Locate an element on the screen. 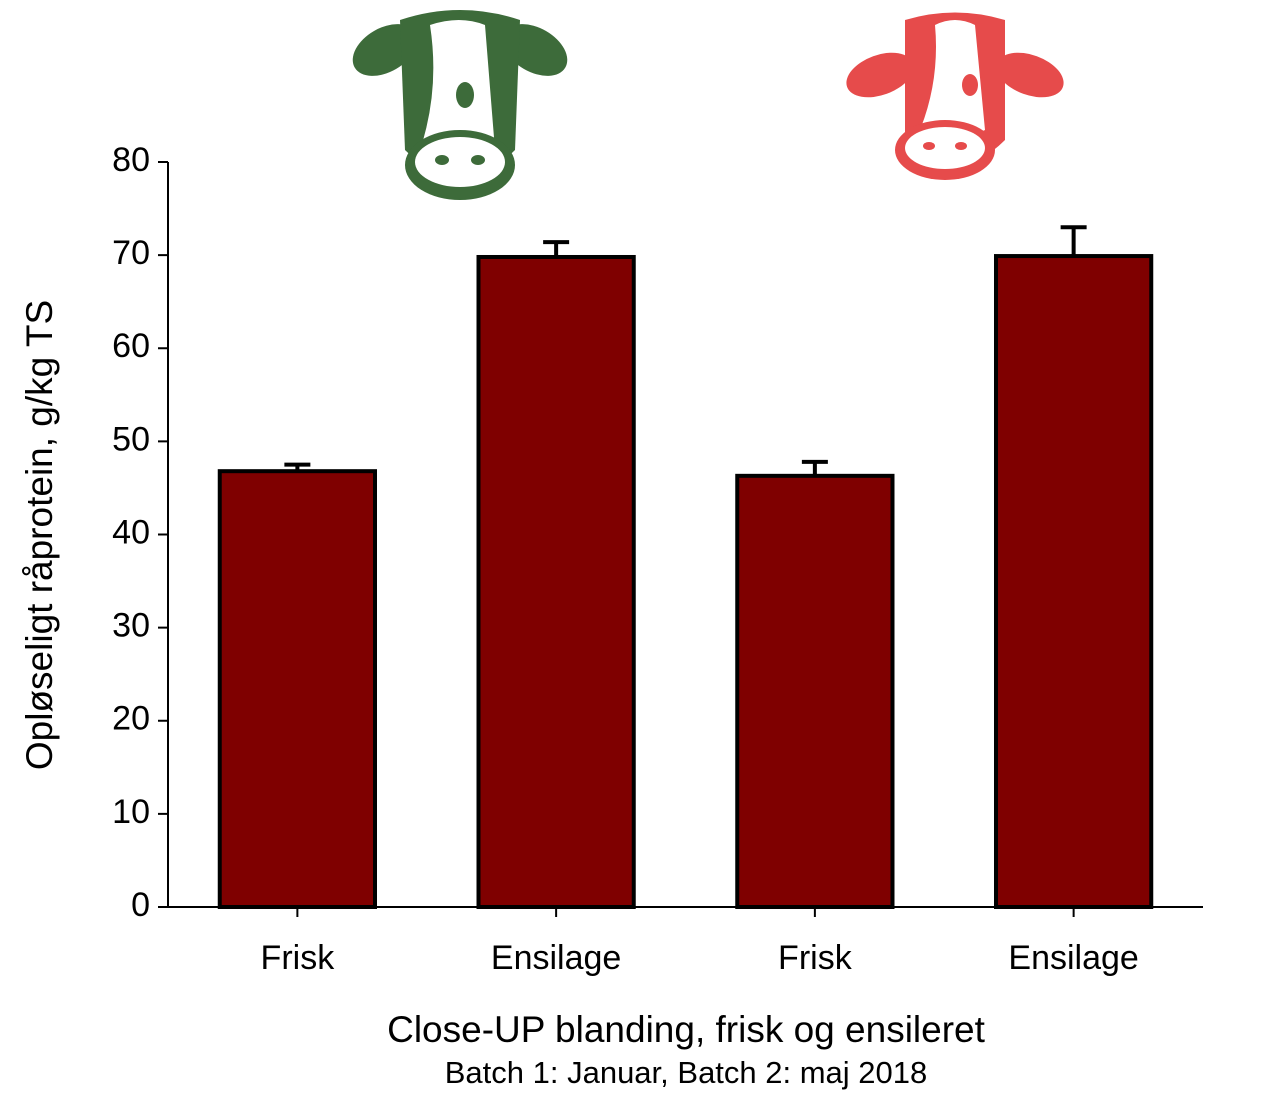 Image resolution: width=1274 pixels, height=1093 pixels. y-tick-label: 20 is located at coordinates (131, 719).